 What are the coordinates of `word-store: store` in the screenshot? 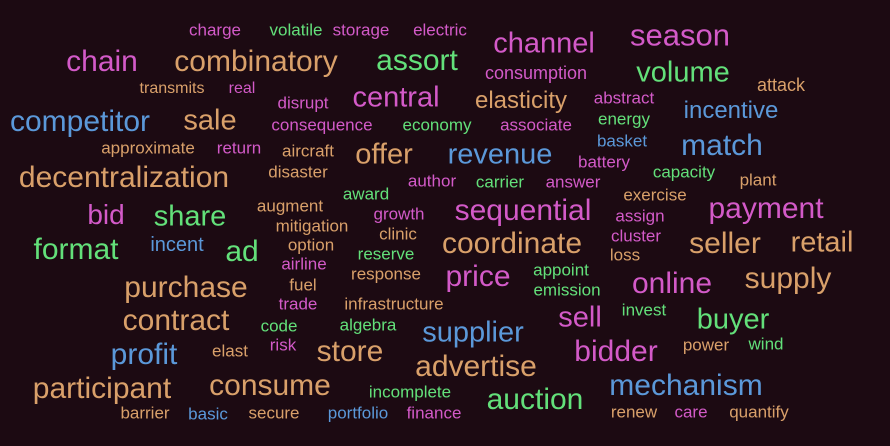 It's located at (350, 351).